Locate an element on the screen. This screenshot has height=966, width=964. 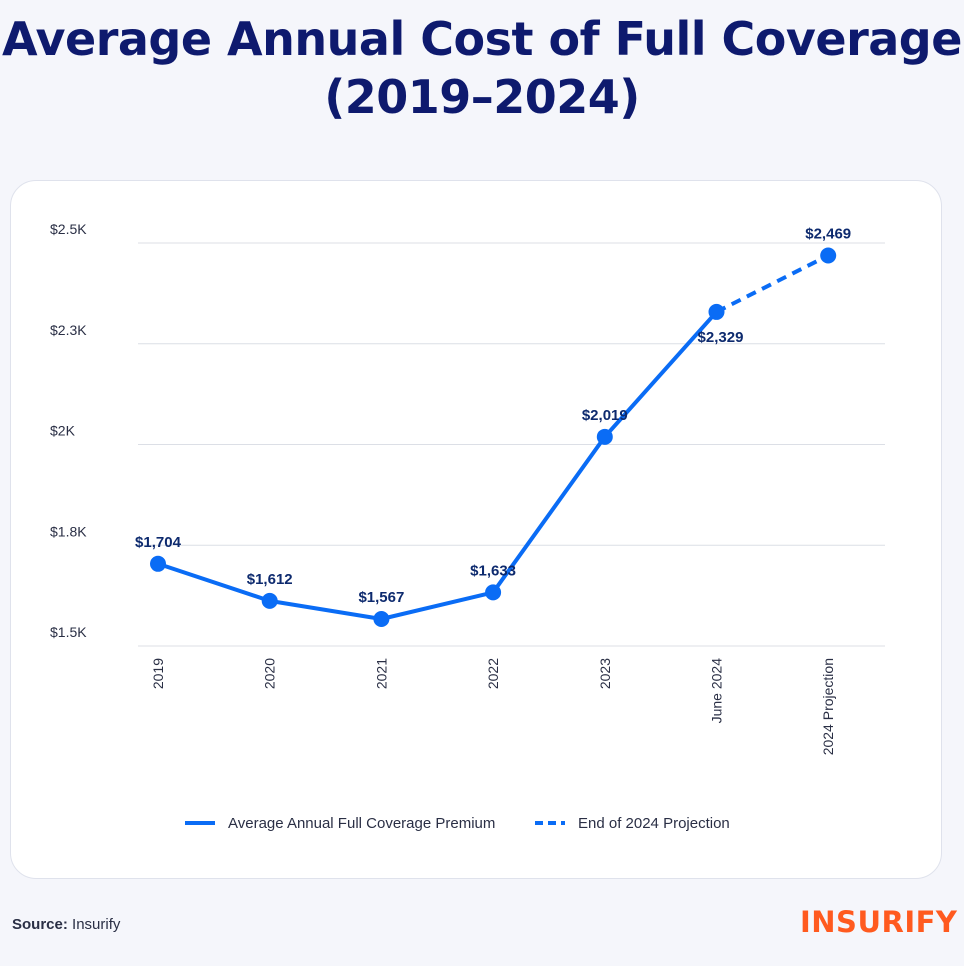
data-label: $1,567 is located at coordinates (381, 597).